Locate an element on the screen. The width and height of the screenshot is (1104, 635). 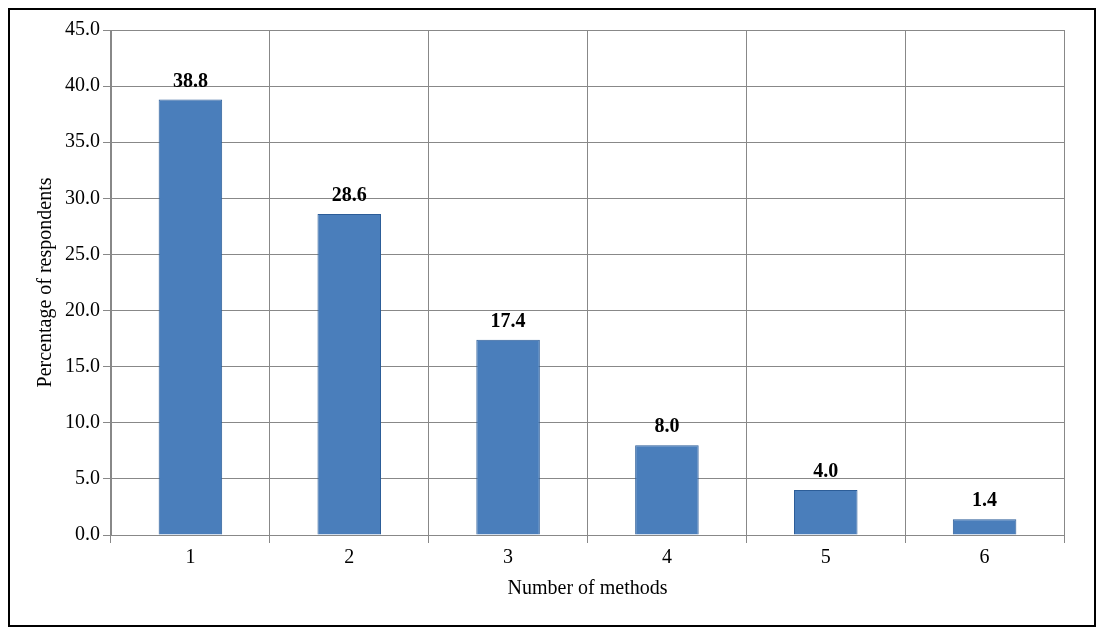
data-label: 8.0 is located at coordinates (667, 425).